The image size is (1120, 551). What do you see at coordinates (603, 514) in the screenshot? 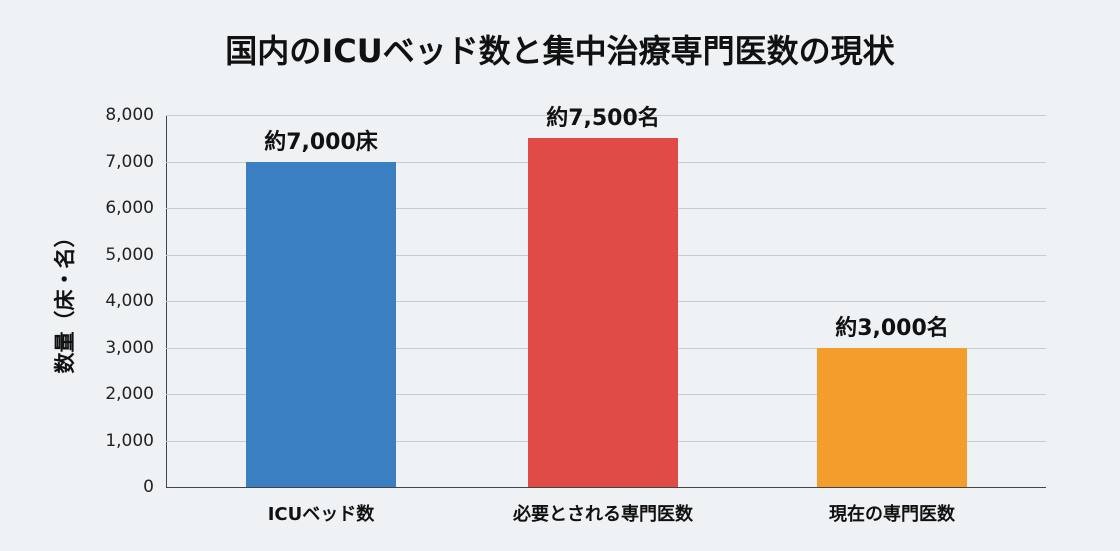
I see `x-category-label: 必要とされる専門医数` at bounding box center [603, 514].